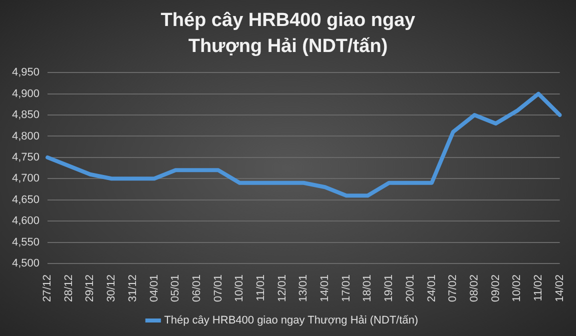  What do you see at coordinates (304, 288) in the screenshot?
I see `x-tick-label: 13/01` at bounding box center [304, 288].